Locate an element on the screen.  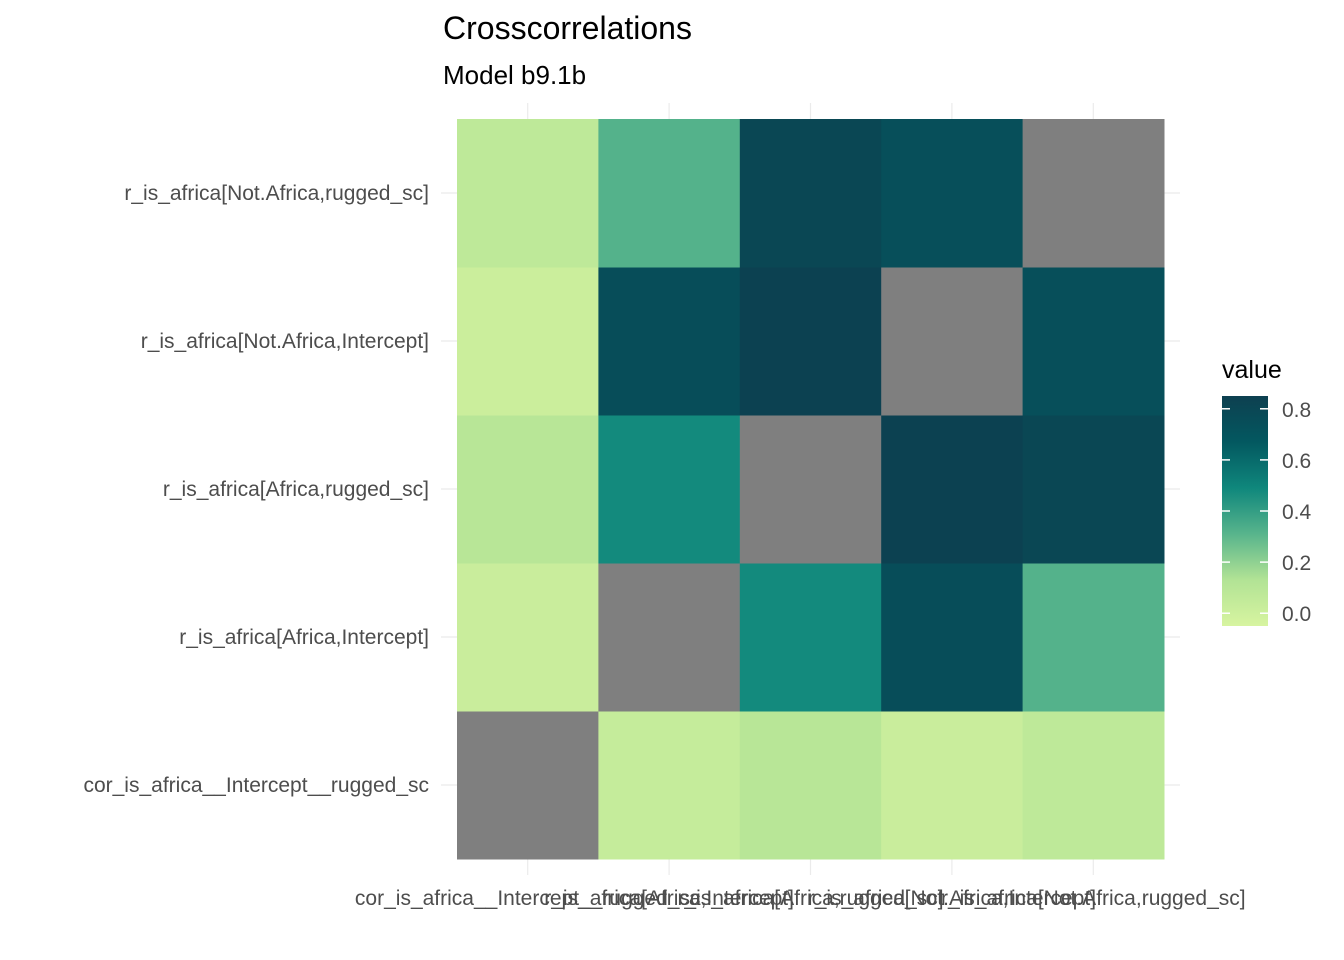
x-tick-label: cor_is_africa__Intercept__rugged_sc is located at coordinates (528, 898).